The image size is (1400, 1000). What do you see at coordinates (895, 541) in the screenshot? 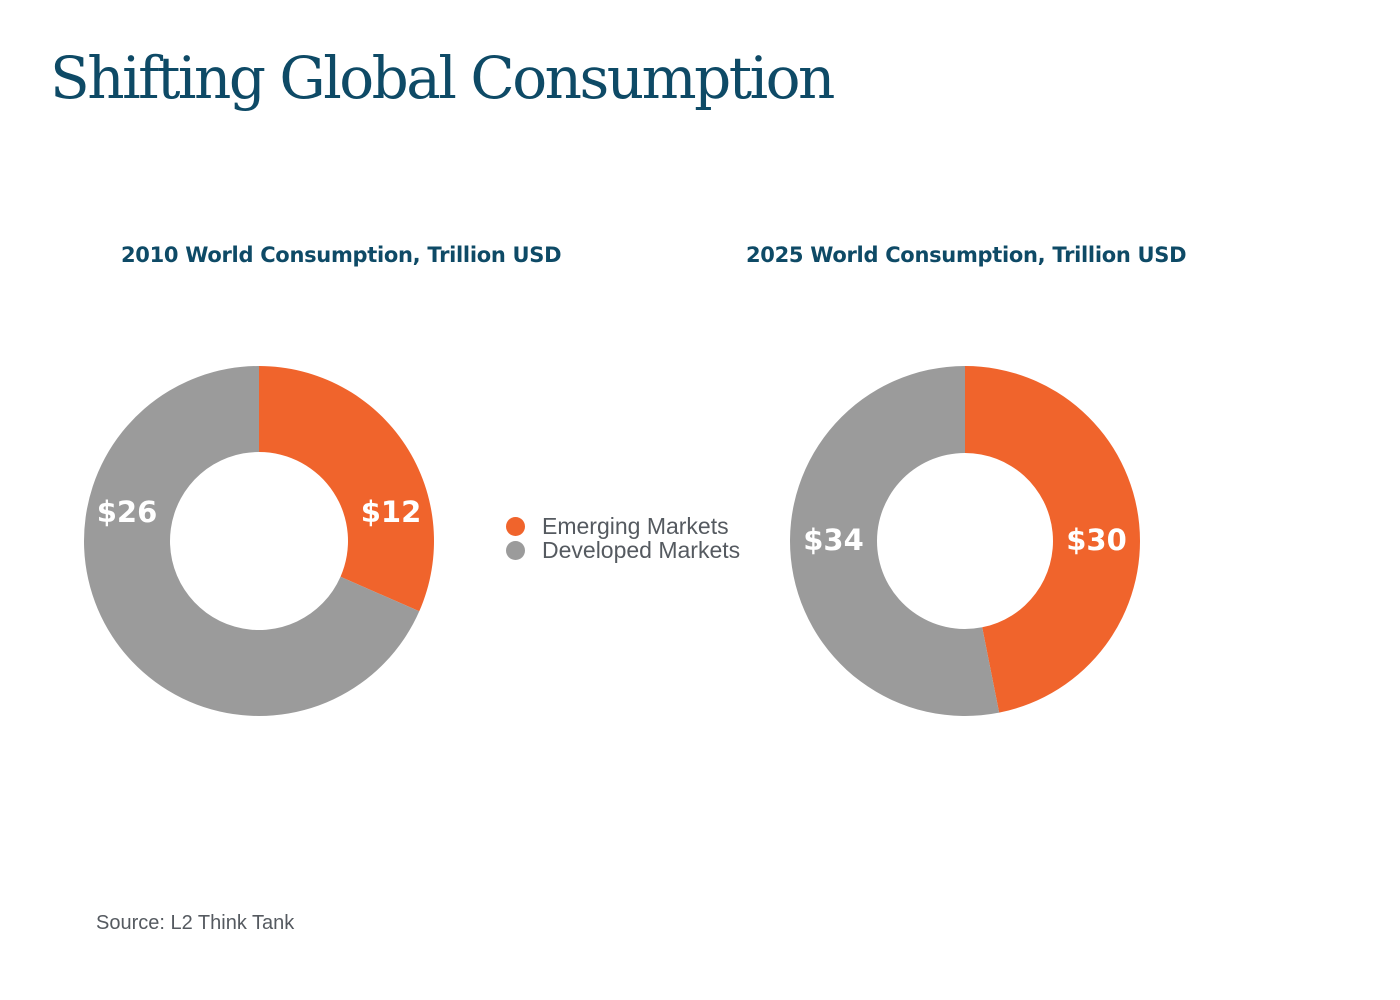
I see `donut-slice-2025-developed` at bounding box center [895, 541].